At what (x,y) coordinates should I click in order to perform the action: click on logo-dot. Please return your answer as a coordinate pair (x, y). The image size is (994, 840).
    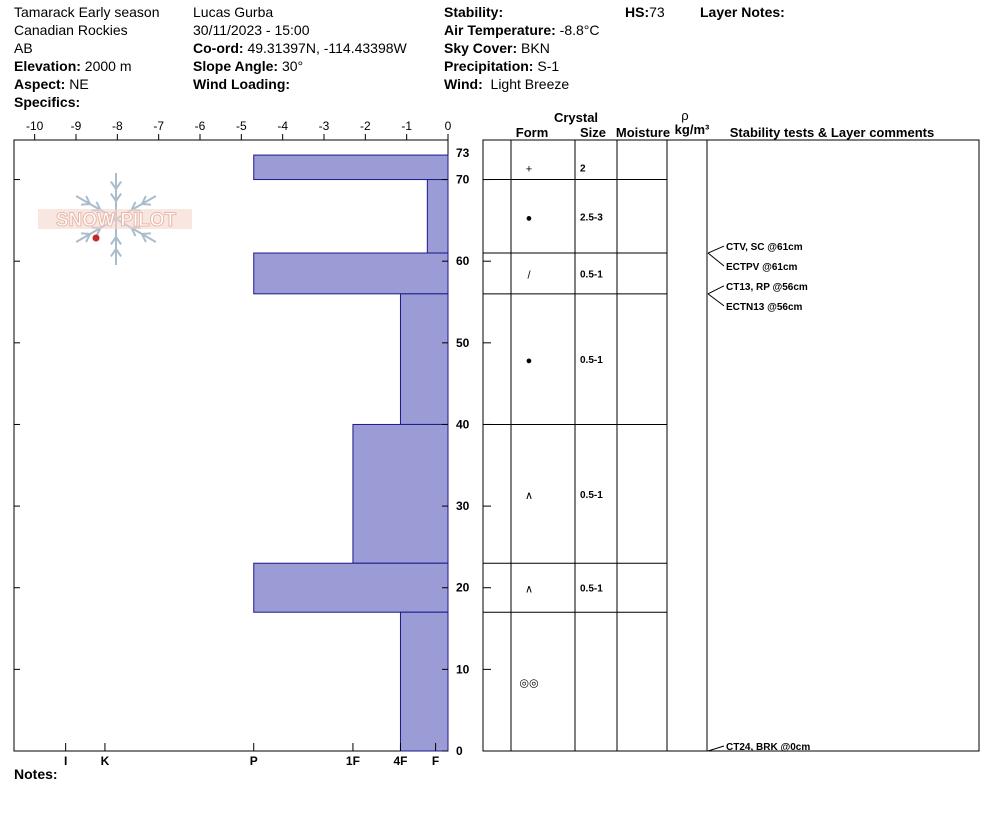
    Looking at the image, I should click on (96, 238).